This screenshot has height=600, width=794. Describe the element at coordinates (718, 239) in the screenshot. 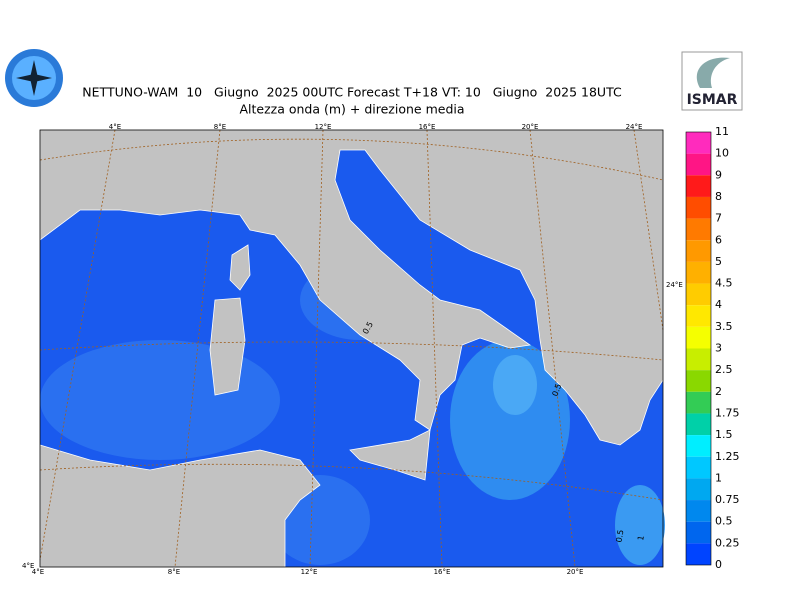

I see `legend-label: 6` at that location.